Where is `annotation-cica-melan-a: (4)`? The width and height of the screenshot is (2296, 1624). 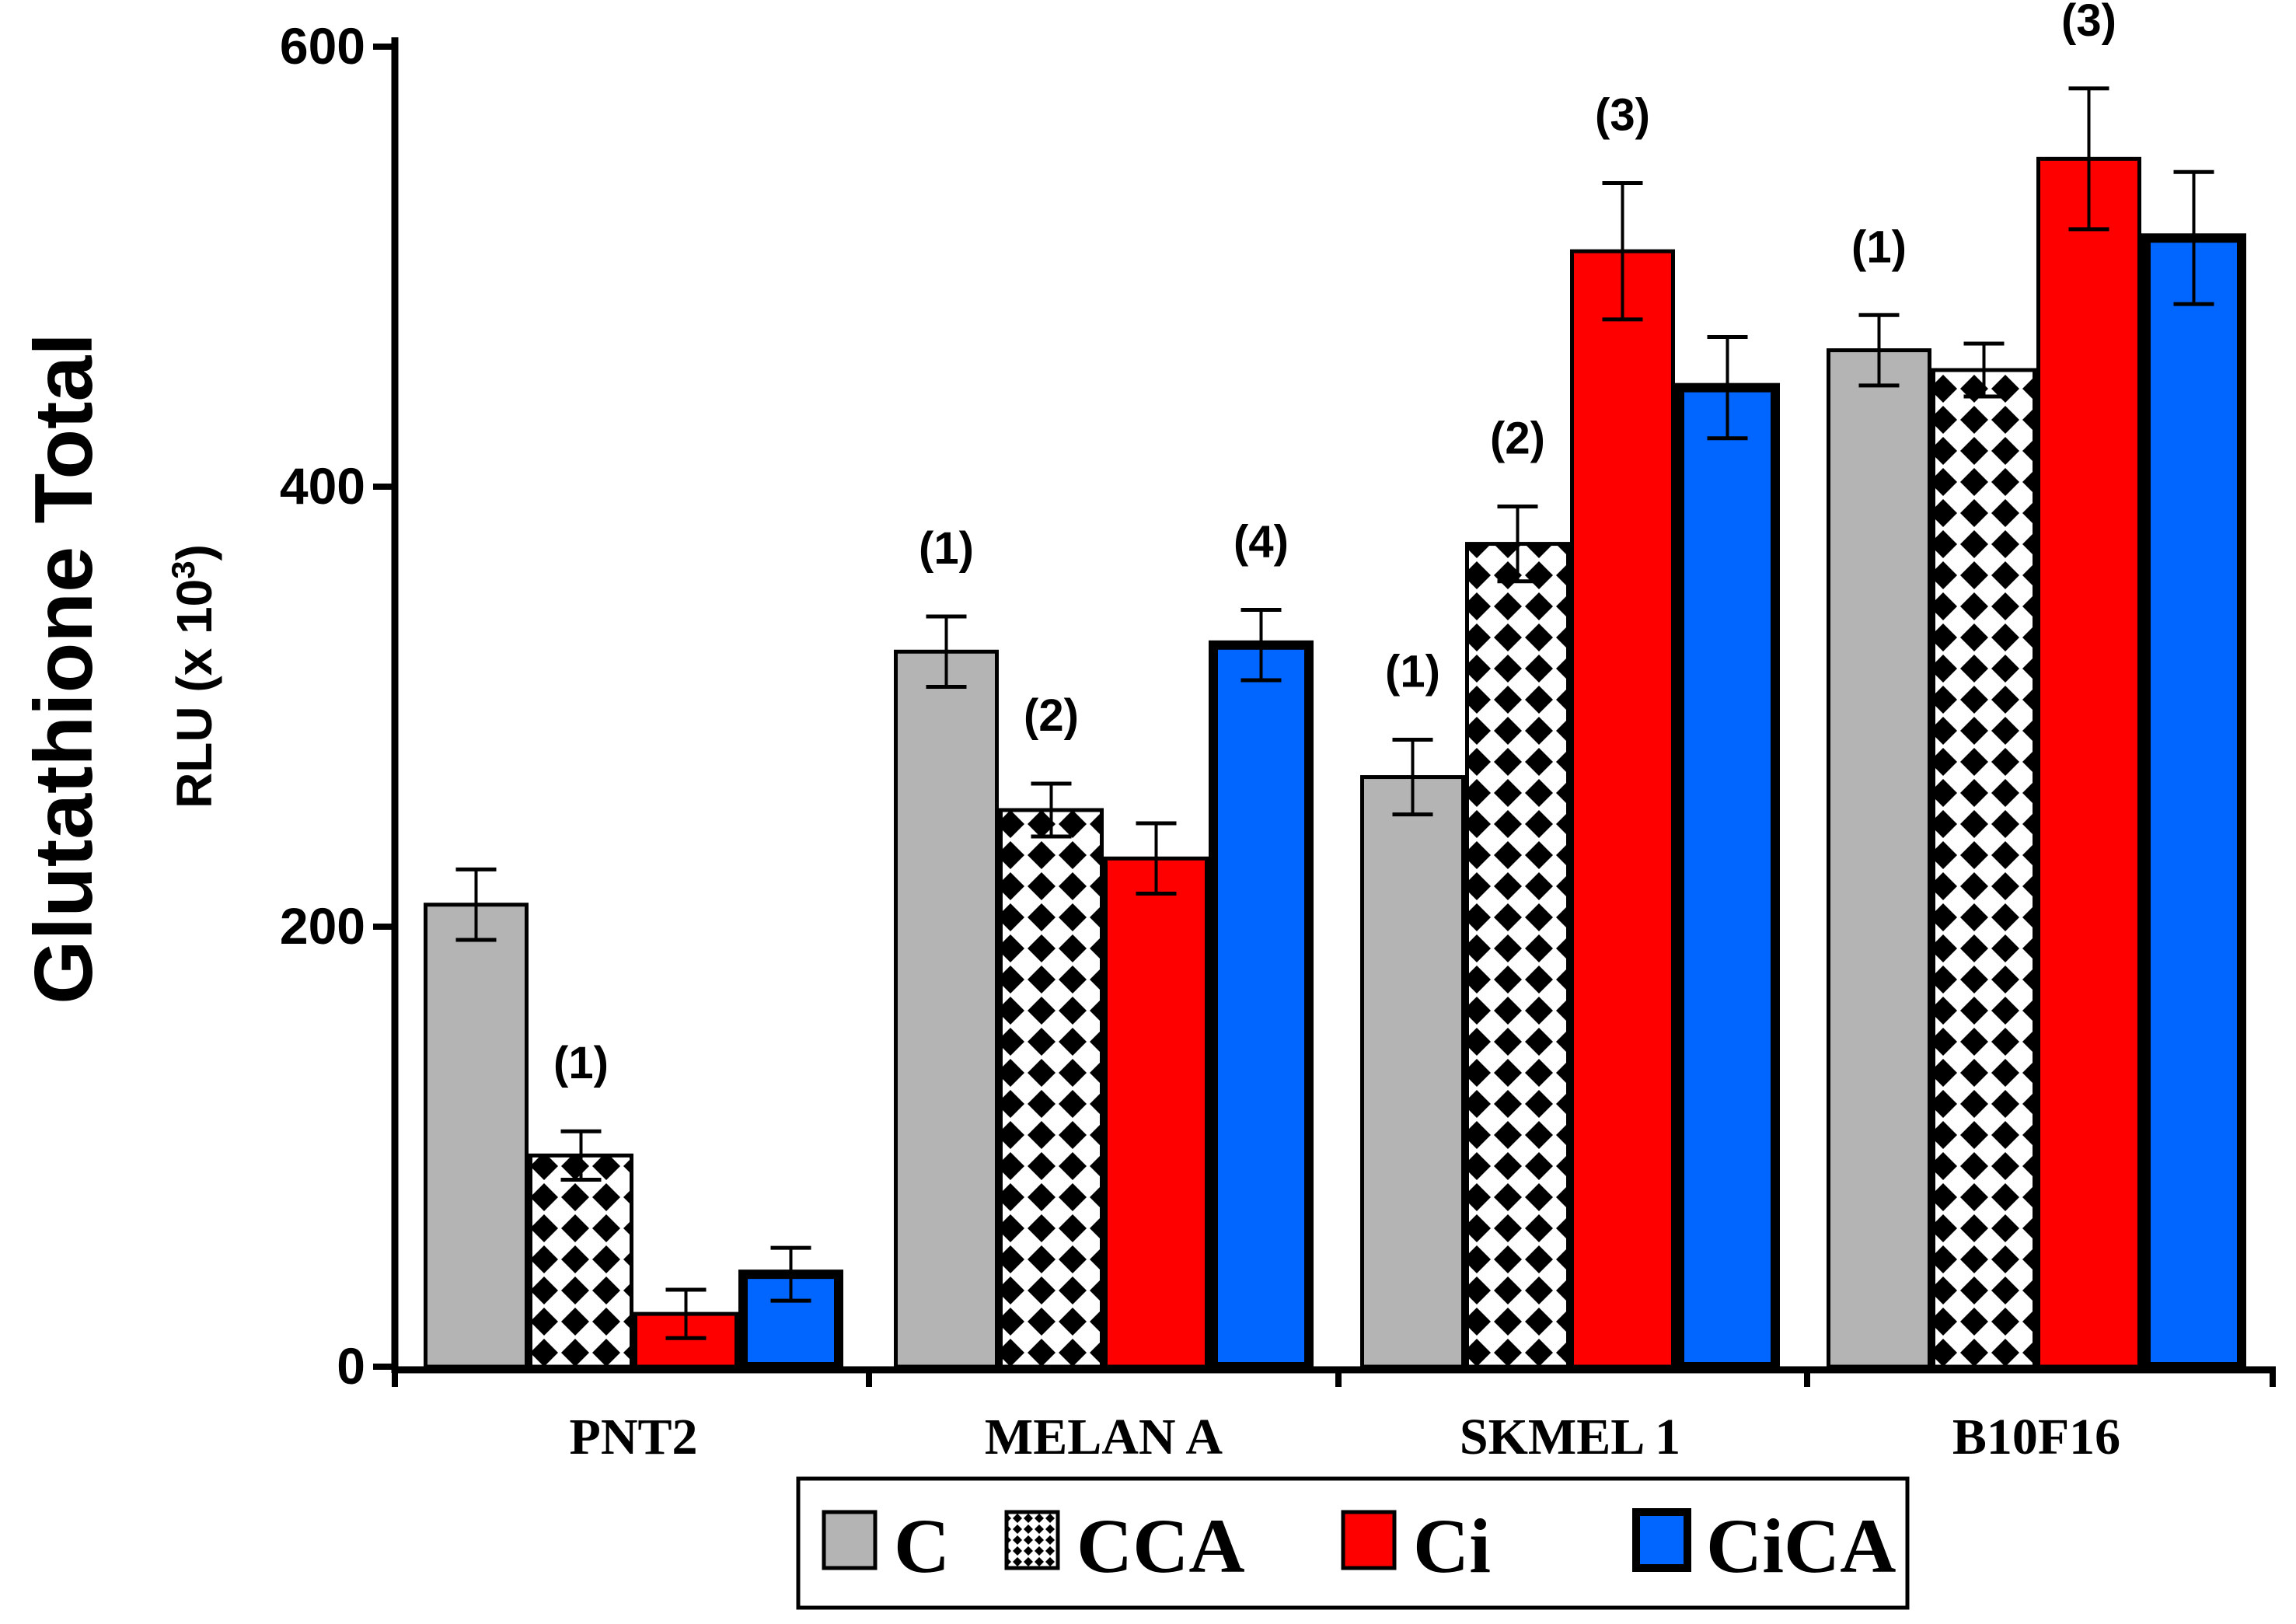 annotation-cica-melan-a: (4) is located at coordinates (1261, 541).